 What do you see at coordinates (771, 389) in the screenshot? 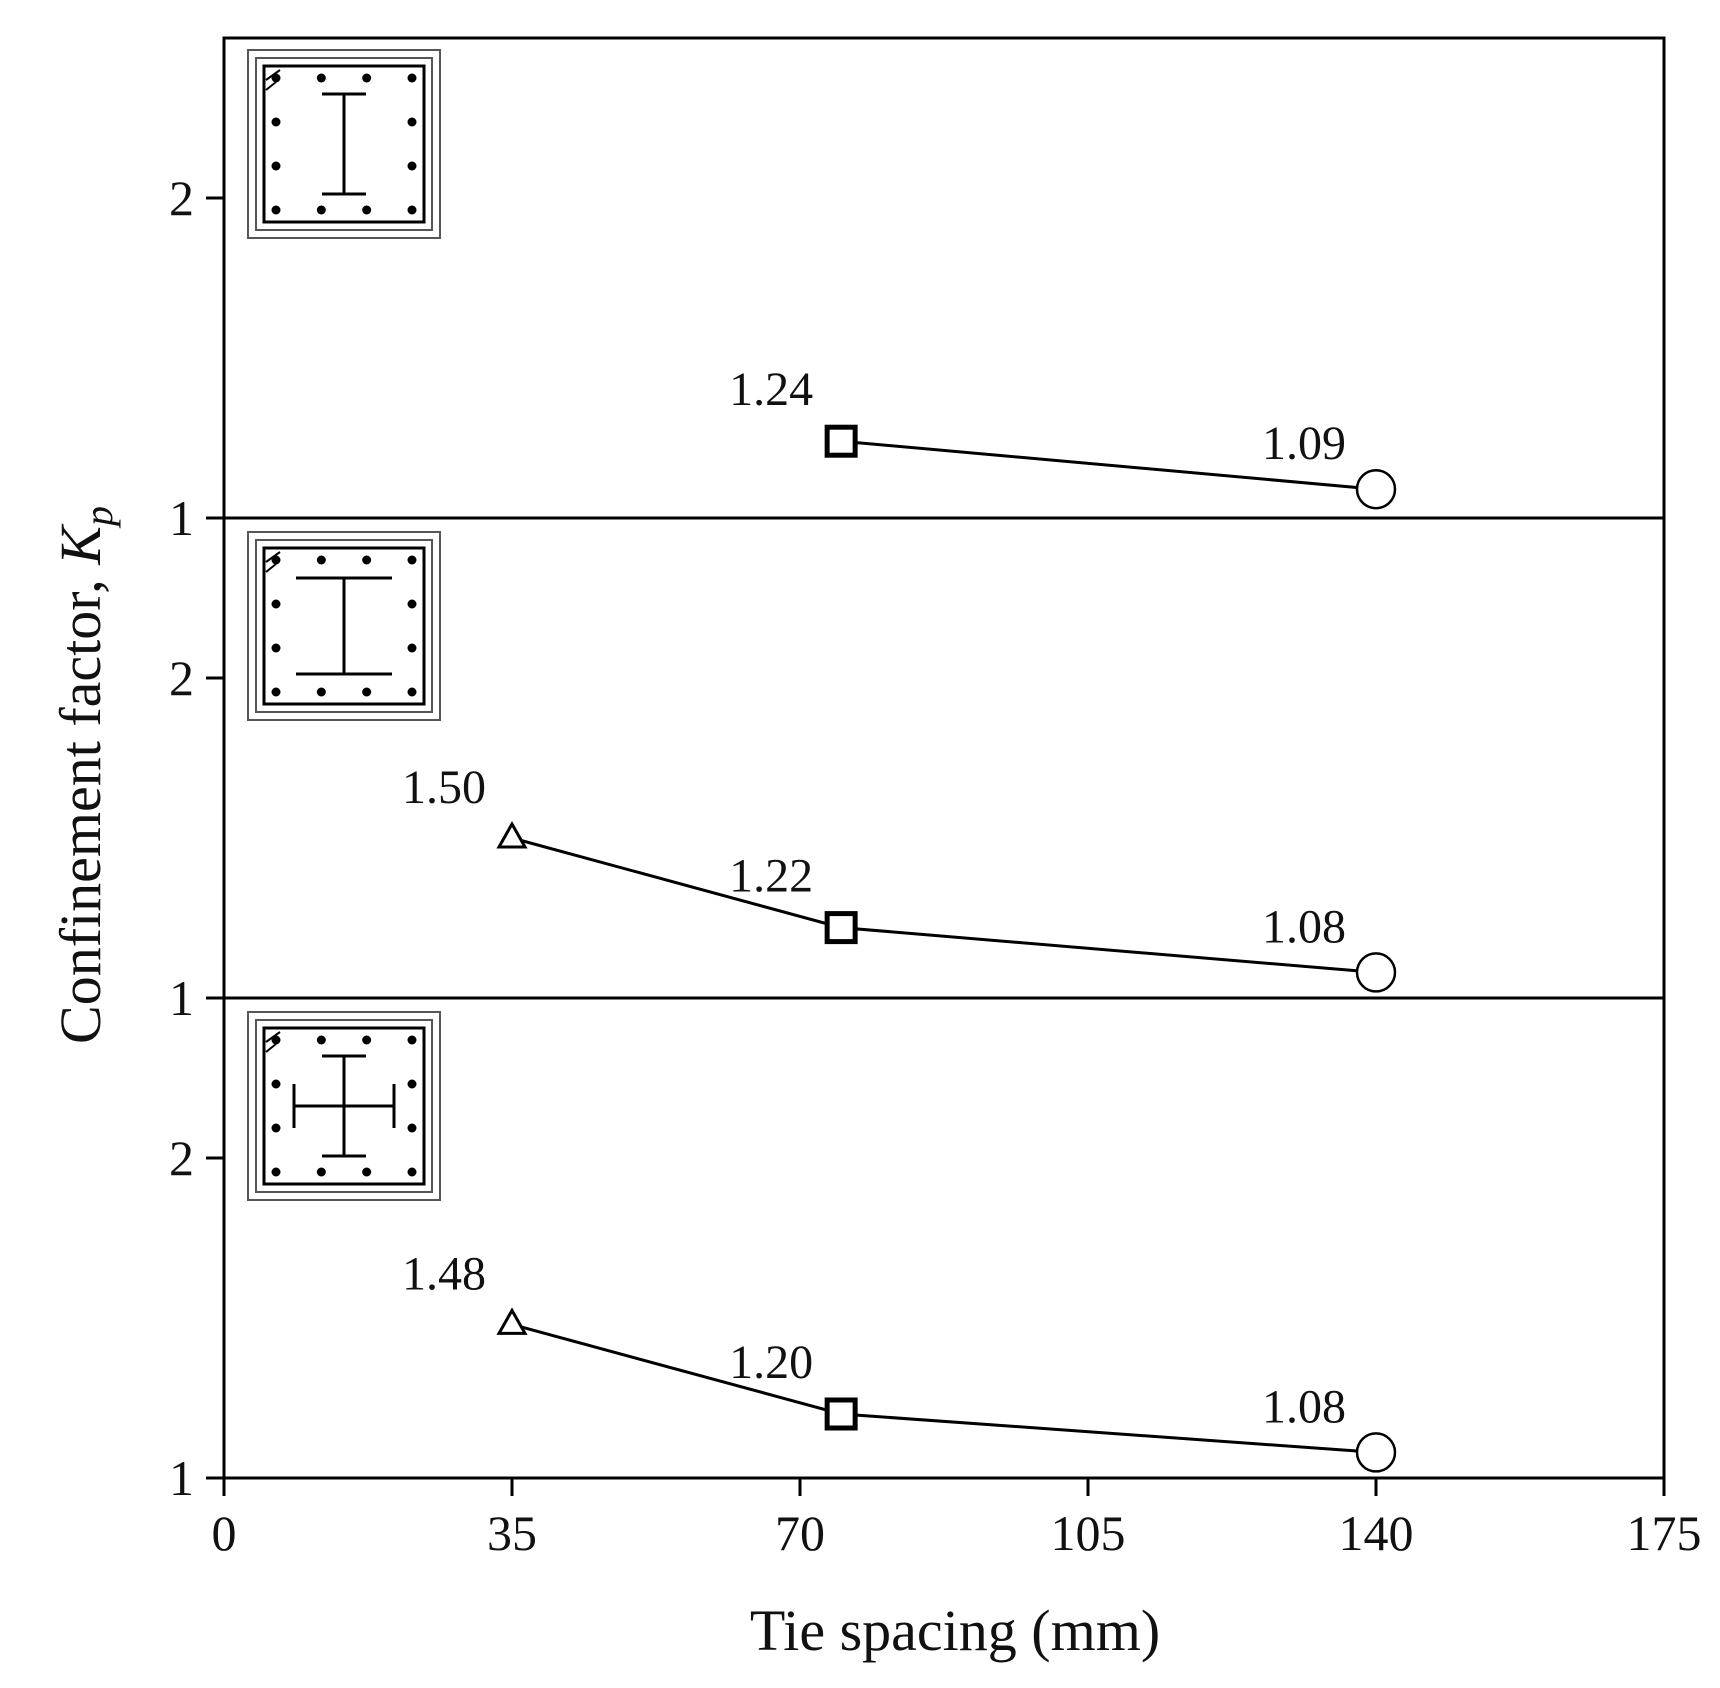
I see `data-label: 1.24` at bounding box center [771, 389].